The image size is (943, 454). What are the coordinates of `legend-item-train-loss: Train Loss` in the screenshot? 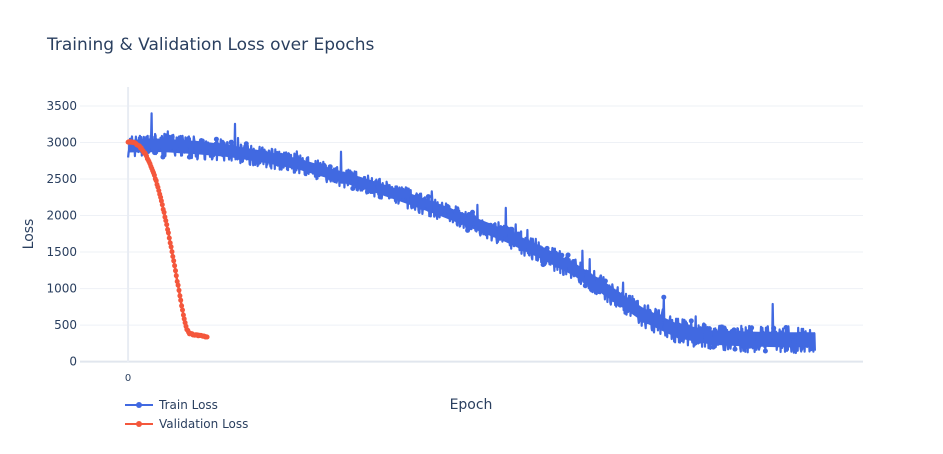 It's located at (171, 405).